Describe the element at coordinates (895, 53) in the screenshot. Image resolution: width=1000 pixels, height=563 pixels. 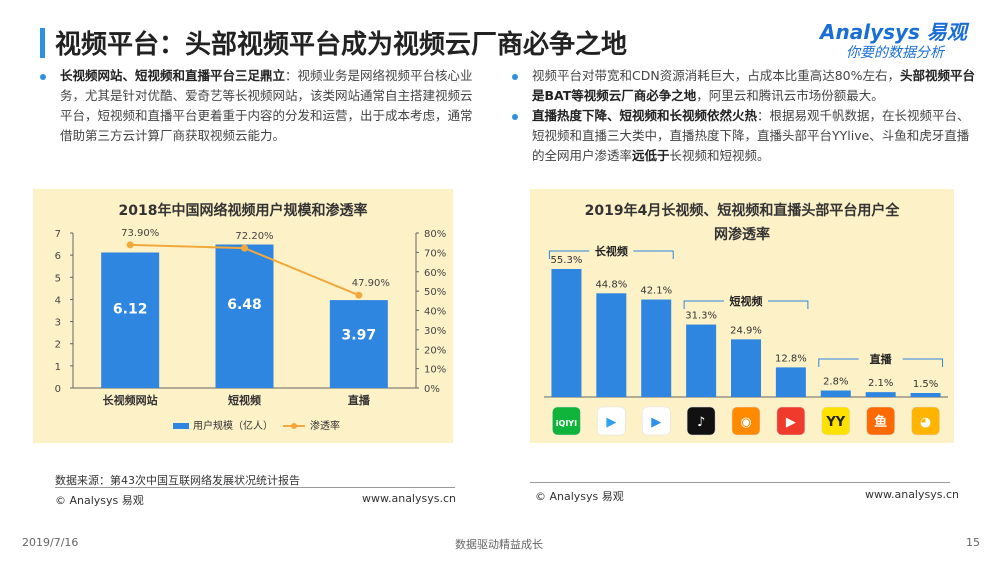
I see `logo-slogan: 你要的数据分析` at that location.